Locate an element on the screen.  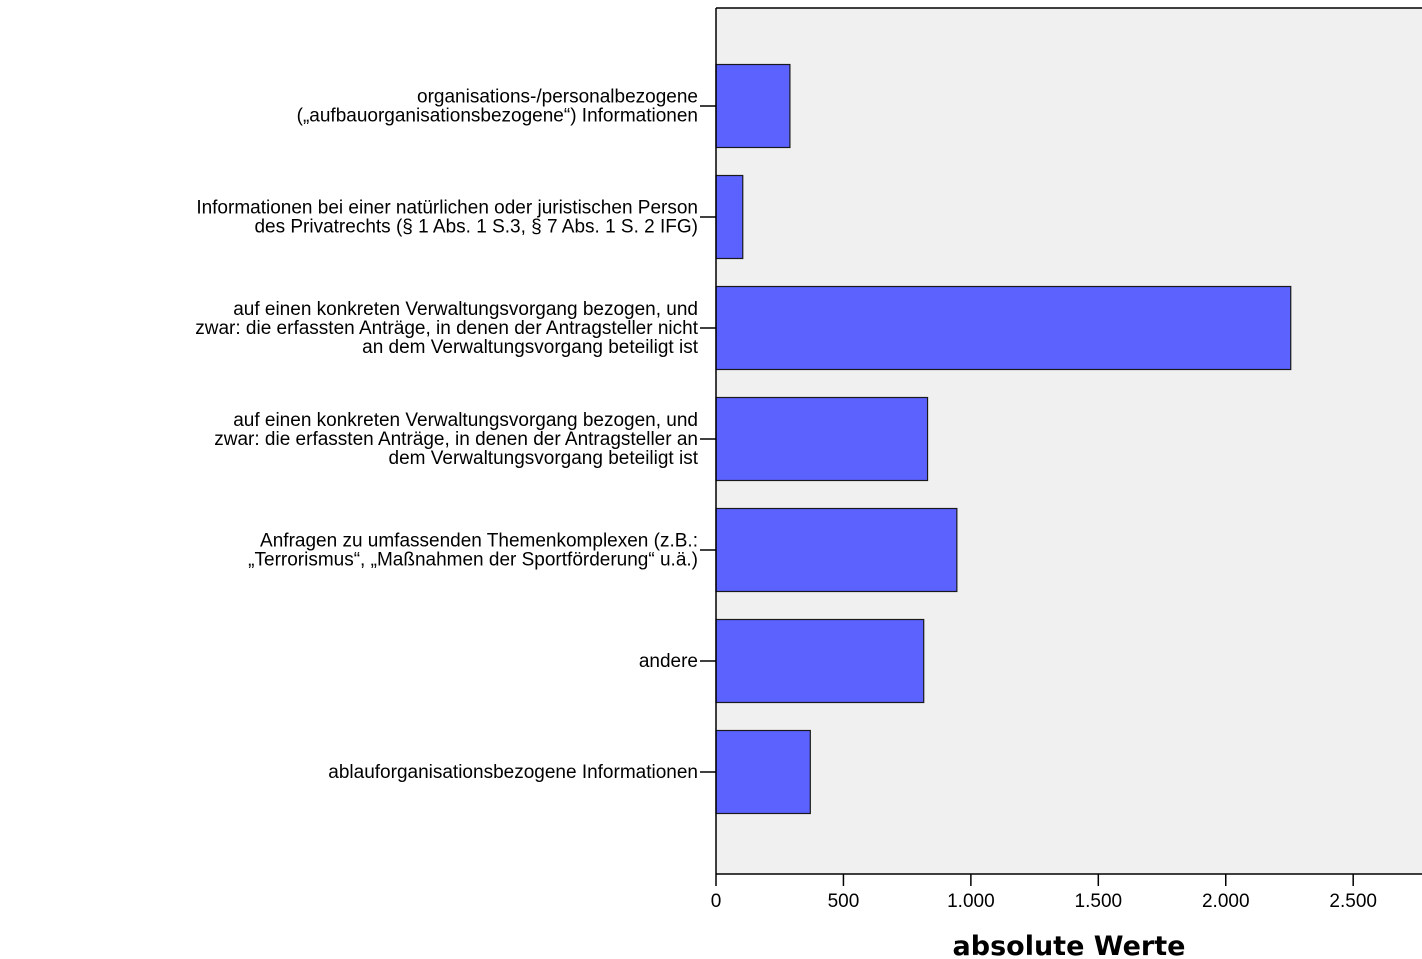
x-tick-label-5: 2.500 is located at coordinates (1353, 901).